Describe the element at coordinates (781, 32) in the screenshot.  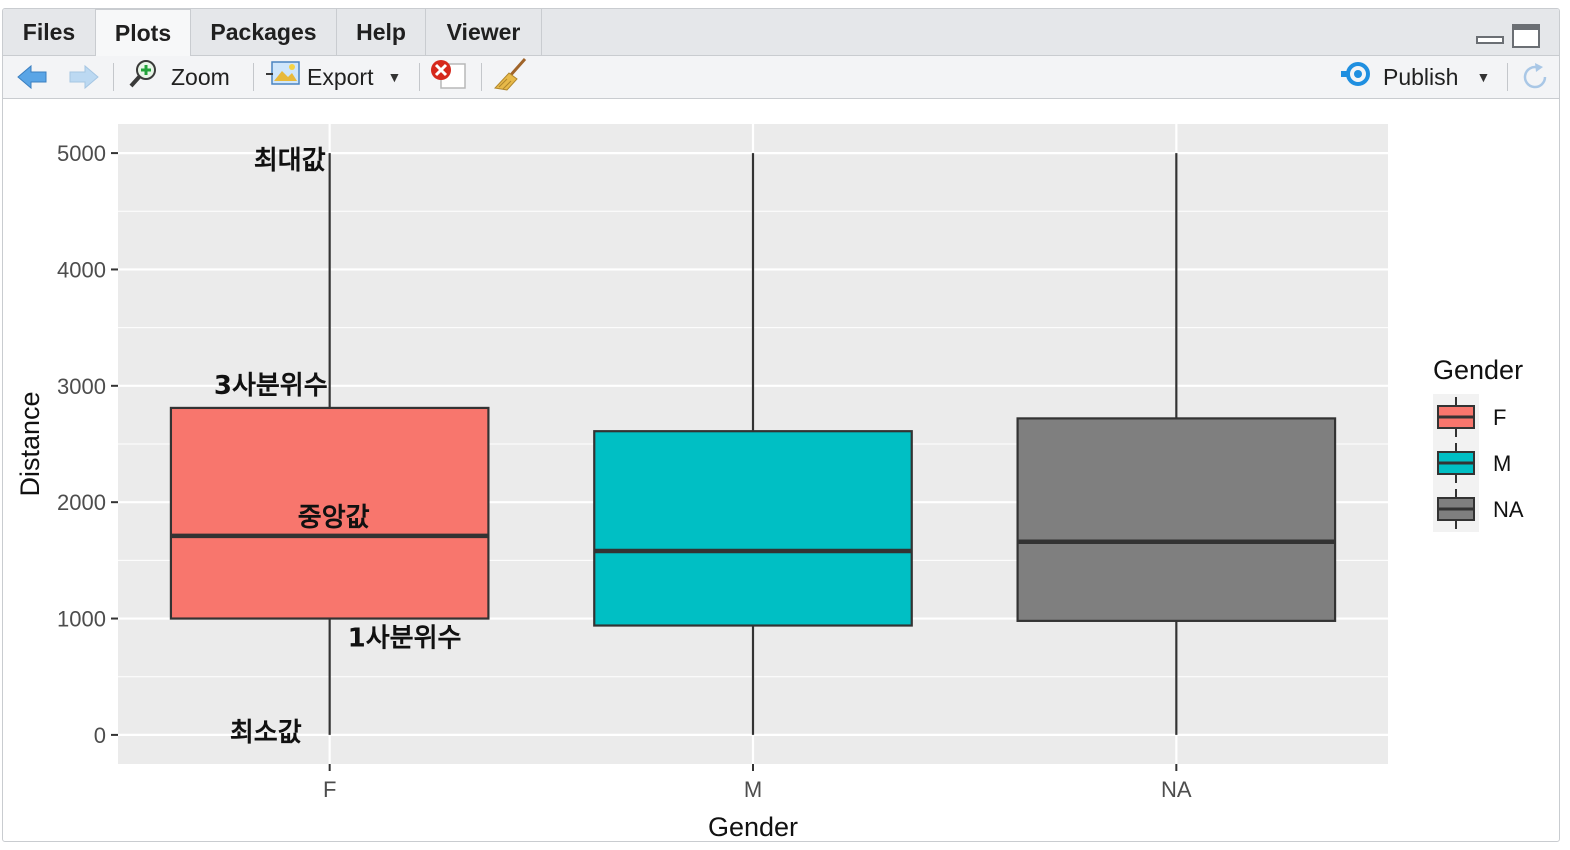
I see `pane-tab-bar: Files Plots Packages Help Viewer` at that location.